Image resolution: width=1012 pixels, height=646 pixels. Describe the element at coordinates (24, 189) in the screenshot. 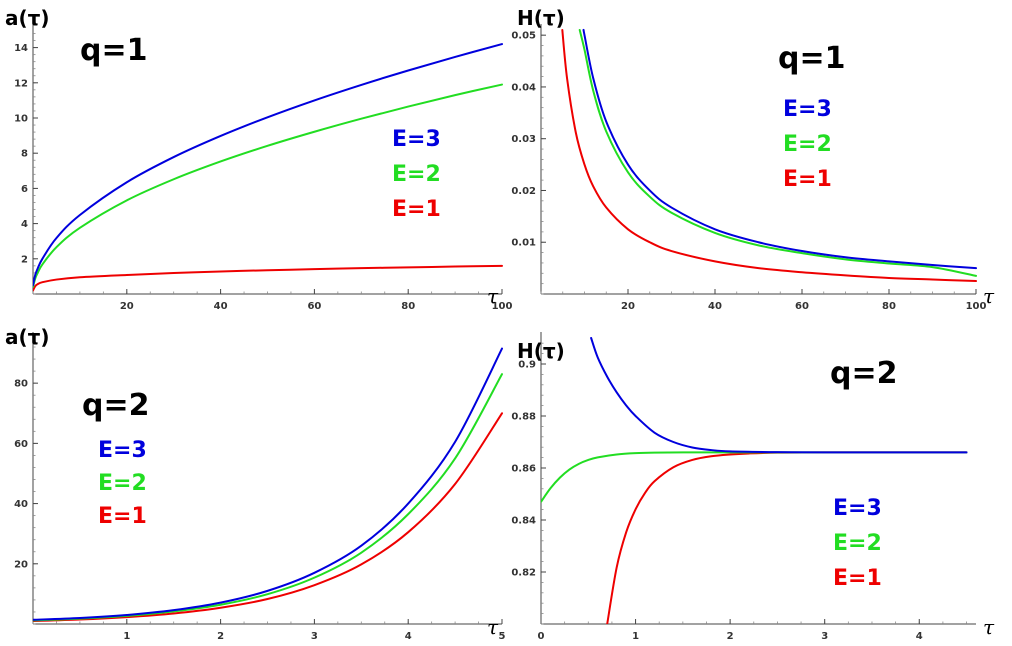

I see `y-tick-label: 6` at that location.